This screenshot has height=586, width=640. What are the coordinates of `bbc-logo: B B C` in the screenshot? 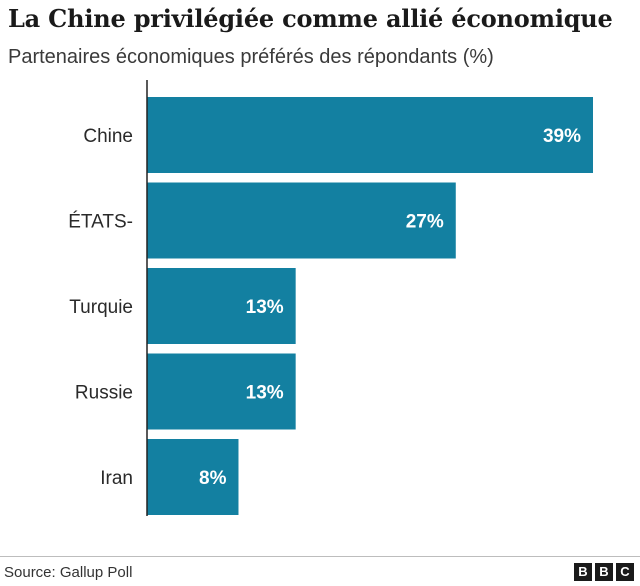 It's located at (604, 572).